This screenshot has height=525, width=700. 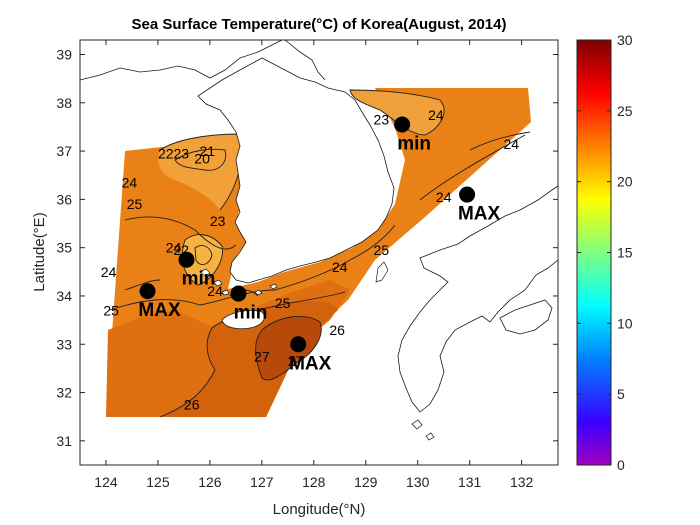 I want to click on sst-zone-27-plus, so click(x=288, y=348).